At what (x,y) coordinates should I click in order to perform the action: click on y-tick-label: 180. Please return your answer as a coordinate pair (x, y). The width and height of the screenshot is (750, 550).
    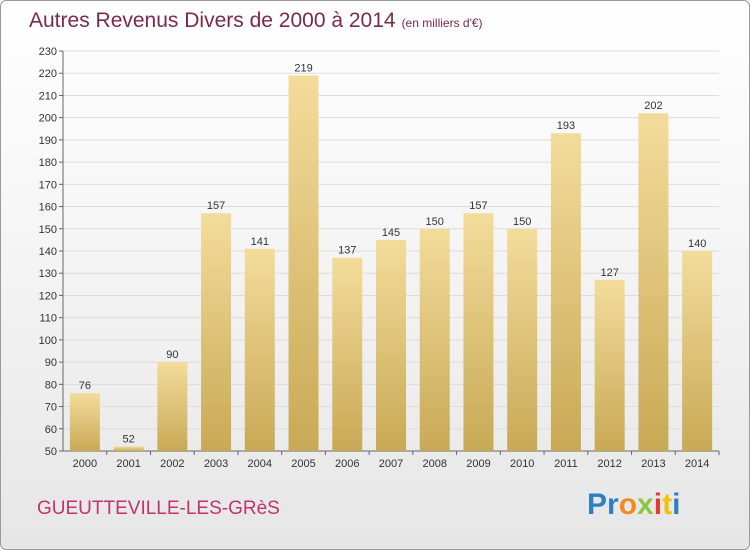
    Looking at the image, I should click on (48, 163).